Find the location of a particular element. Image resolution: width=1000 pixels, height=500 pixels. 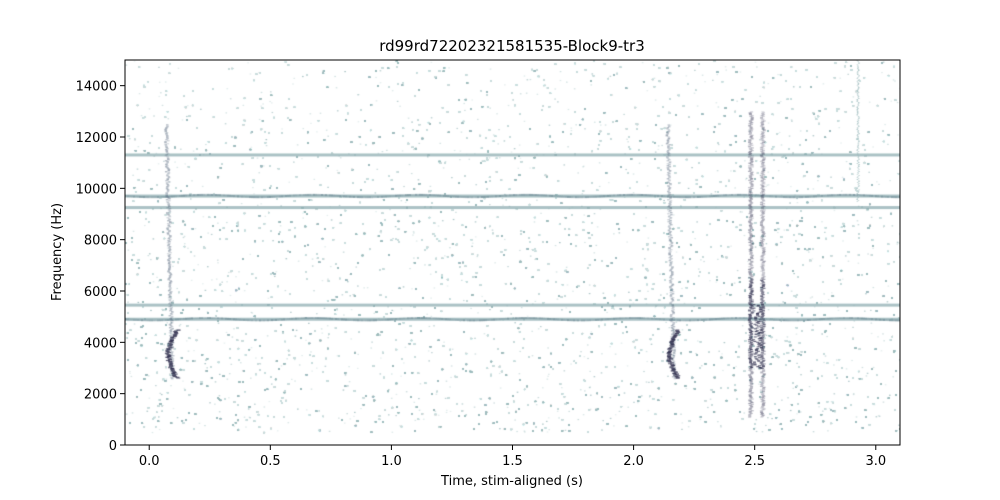

y-tick-label: 4000 is located at coordinates (100, 343).